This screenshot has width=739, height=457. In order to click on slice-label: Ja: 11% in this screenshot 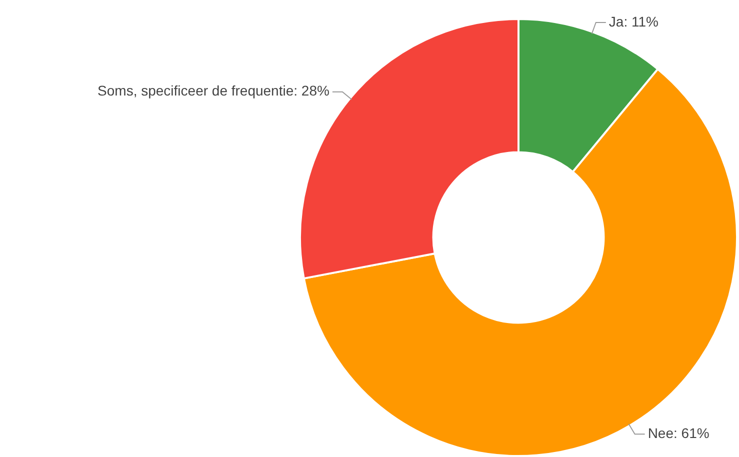, I will do `click(633, 21)`.